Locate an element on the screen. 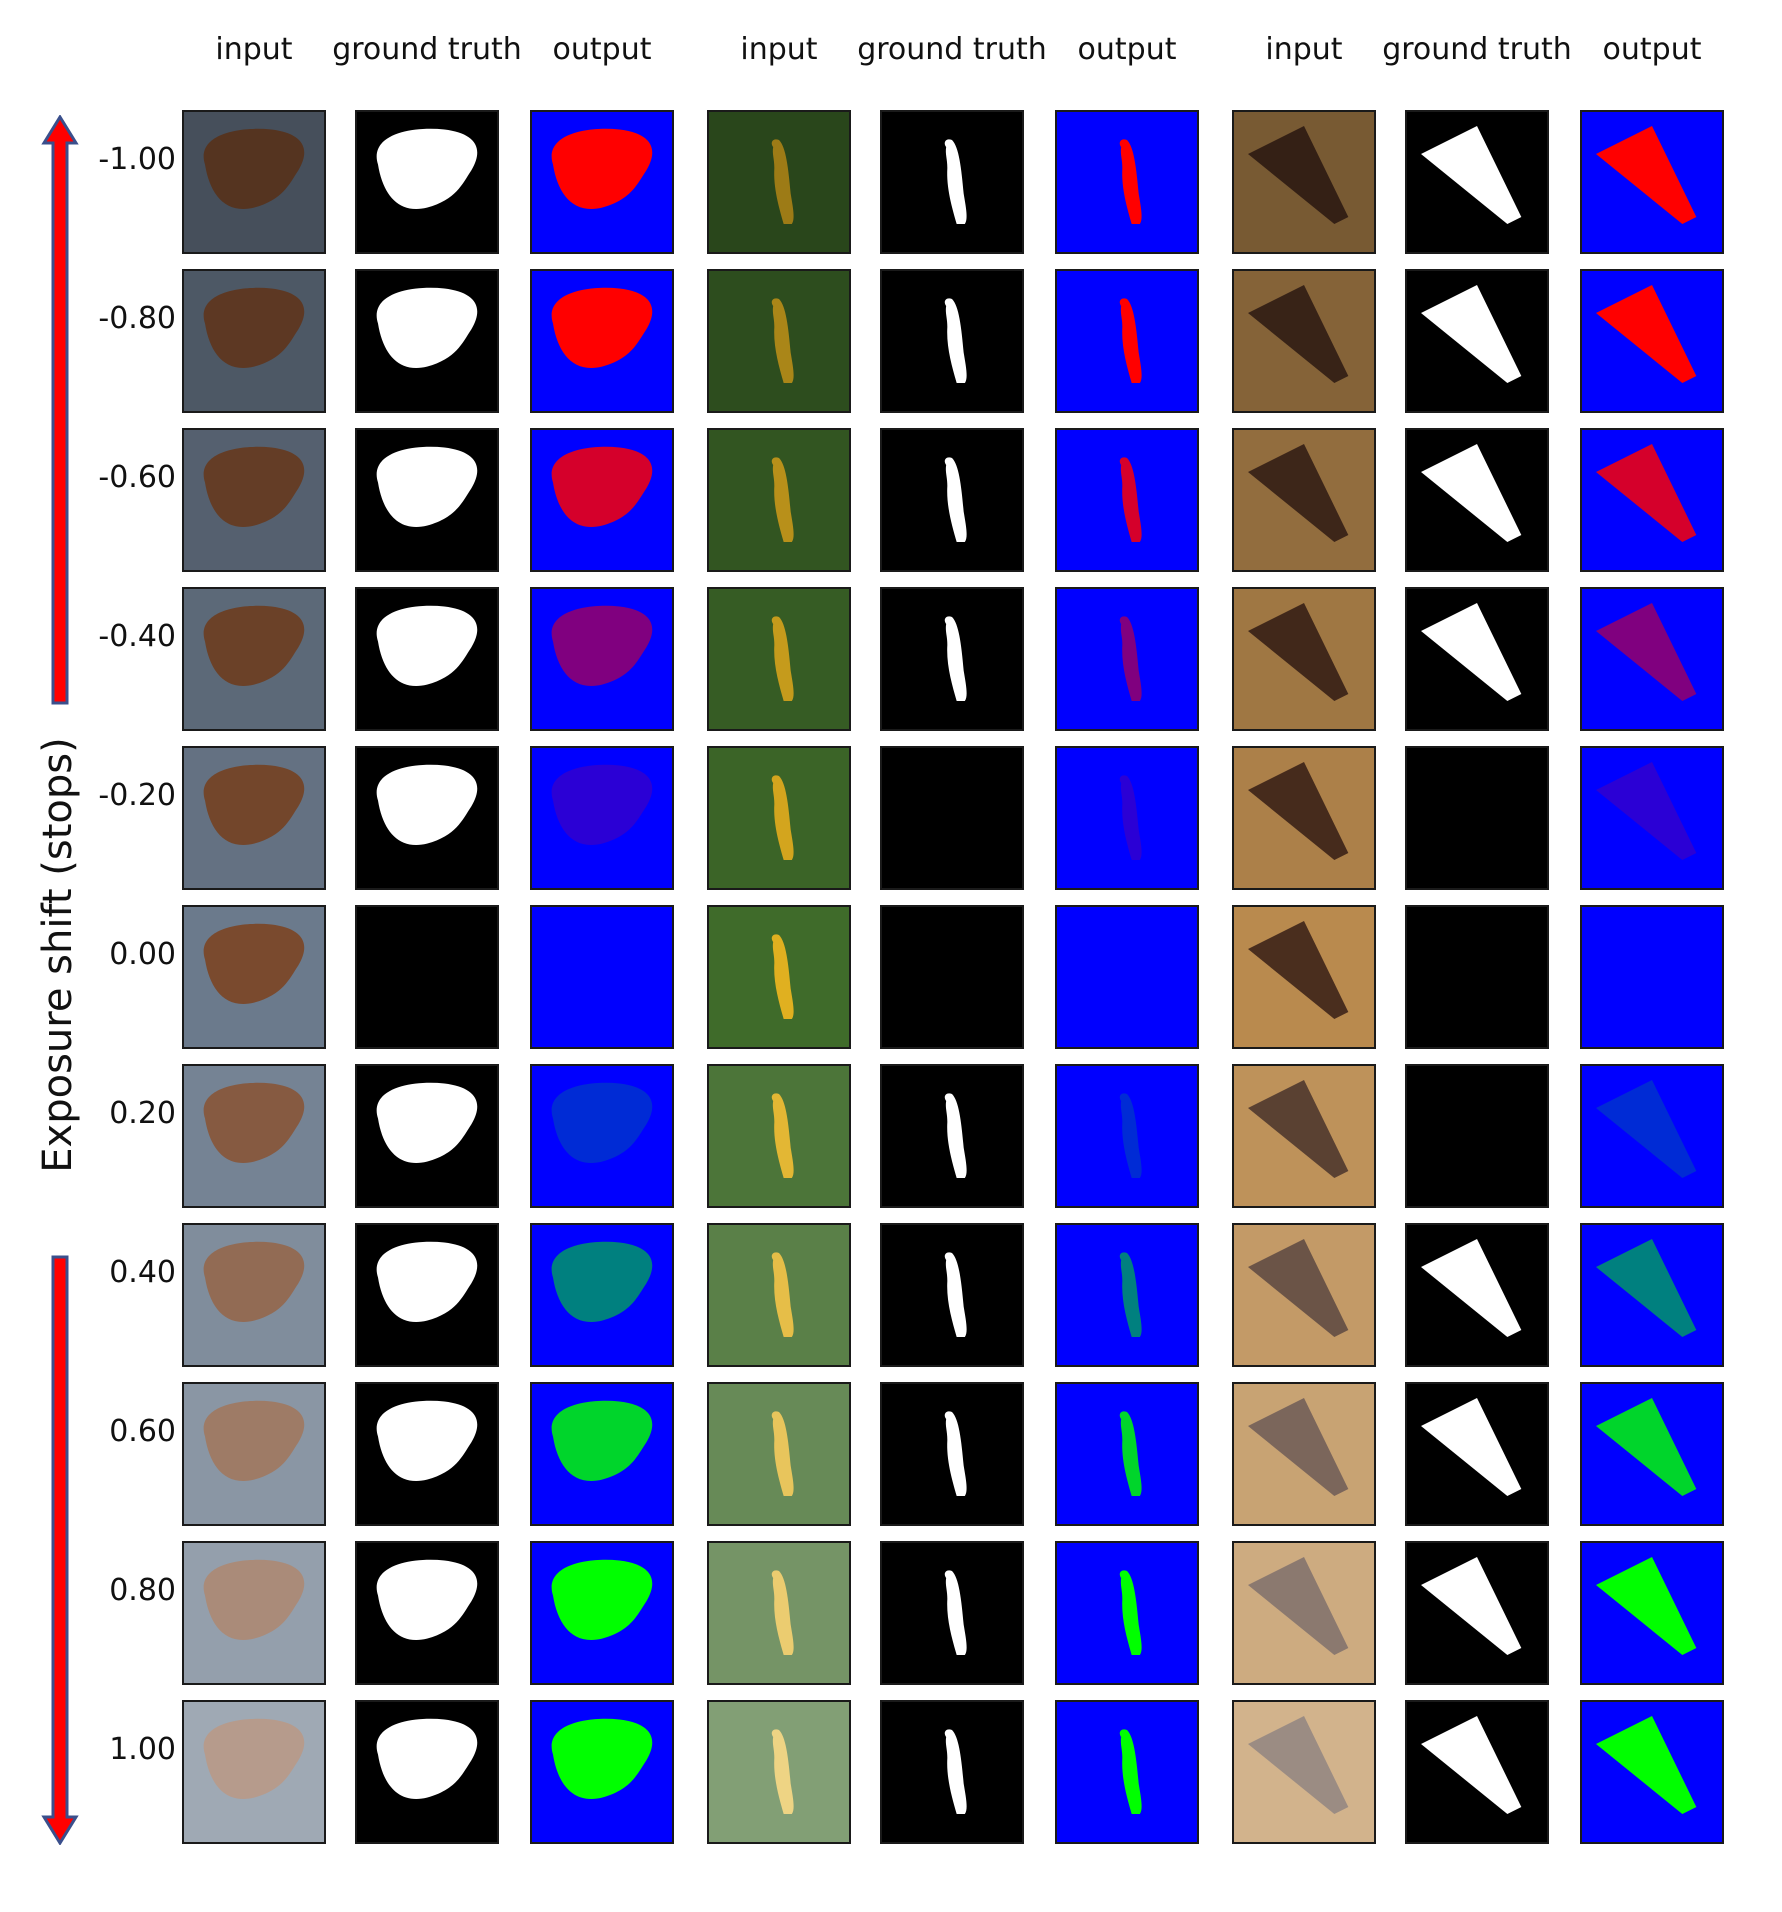 Image resolution: width=1782 pixels, height=1912 pixels. exposure-label: 0.00 is located at coordinates (142, 954).